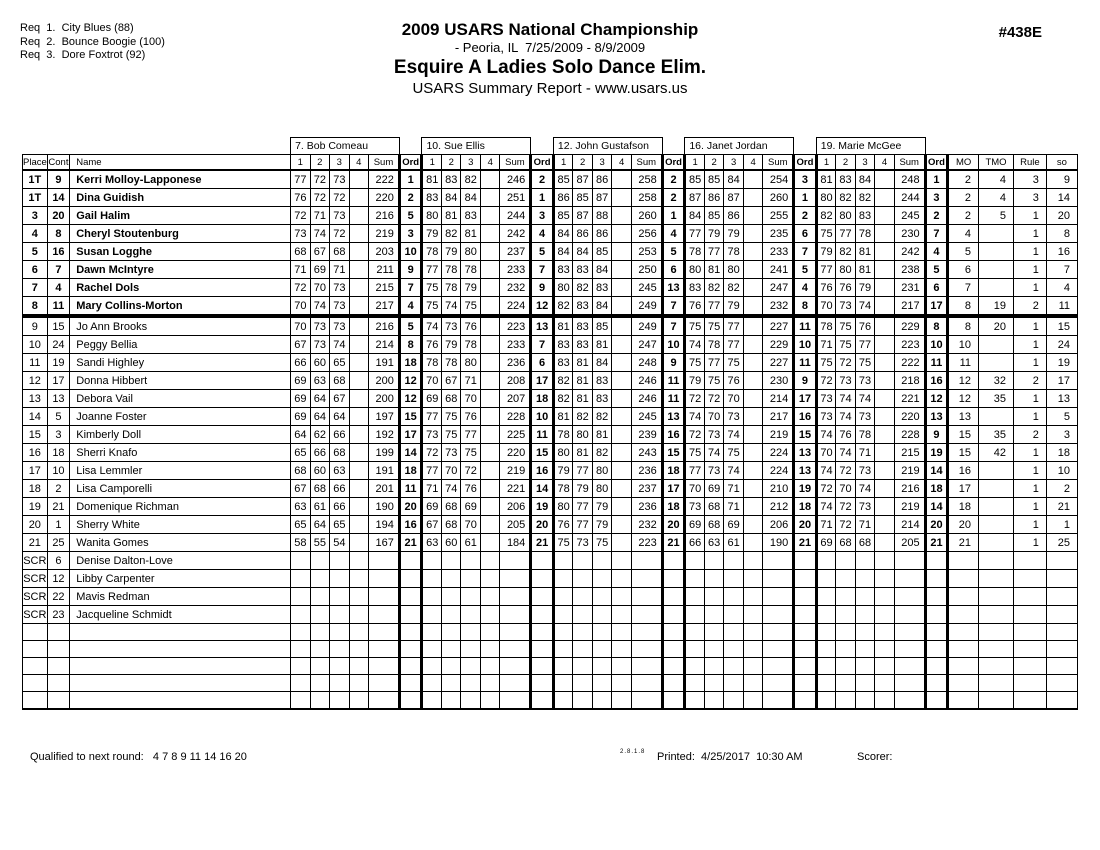 The width and height of the screenshot is (1100, 850). I want to click on score-cell: 69, so click(470, 506).